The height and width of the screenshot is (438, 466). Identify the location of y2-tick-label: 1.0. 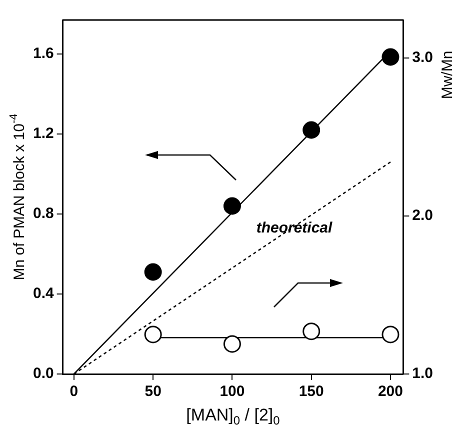
(423, 373).